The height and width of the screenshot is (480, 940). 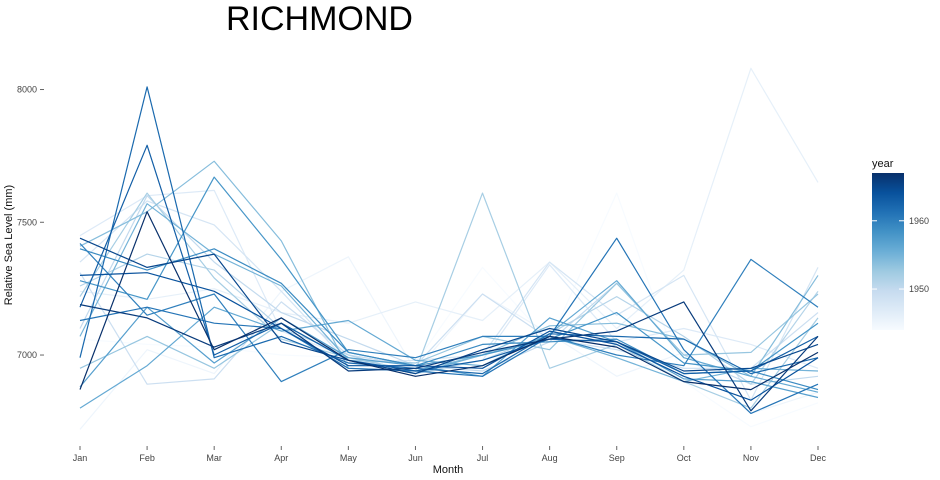 What do you see at coordinates (448, 470) in the screenshot?
I see `x-axis-title: Month` at bounding box center [448, 470].